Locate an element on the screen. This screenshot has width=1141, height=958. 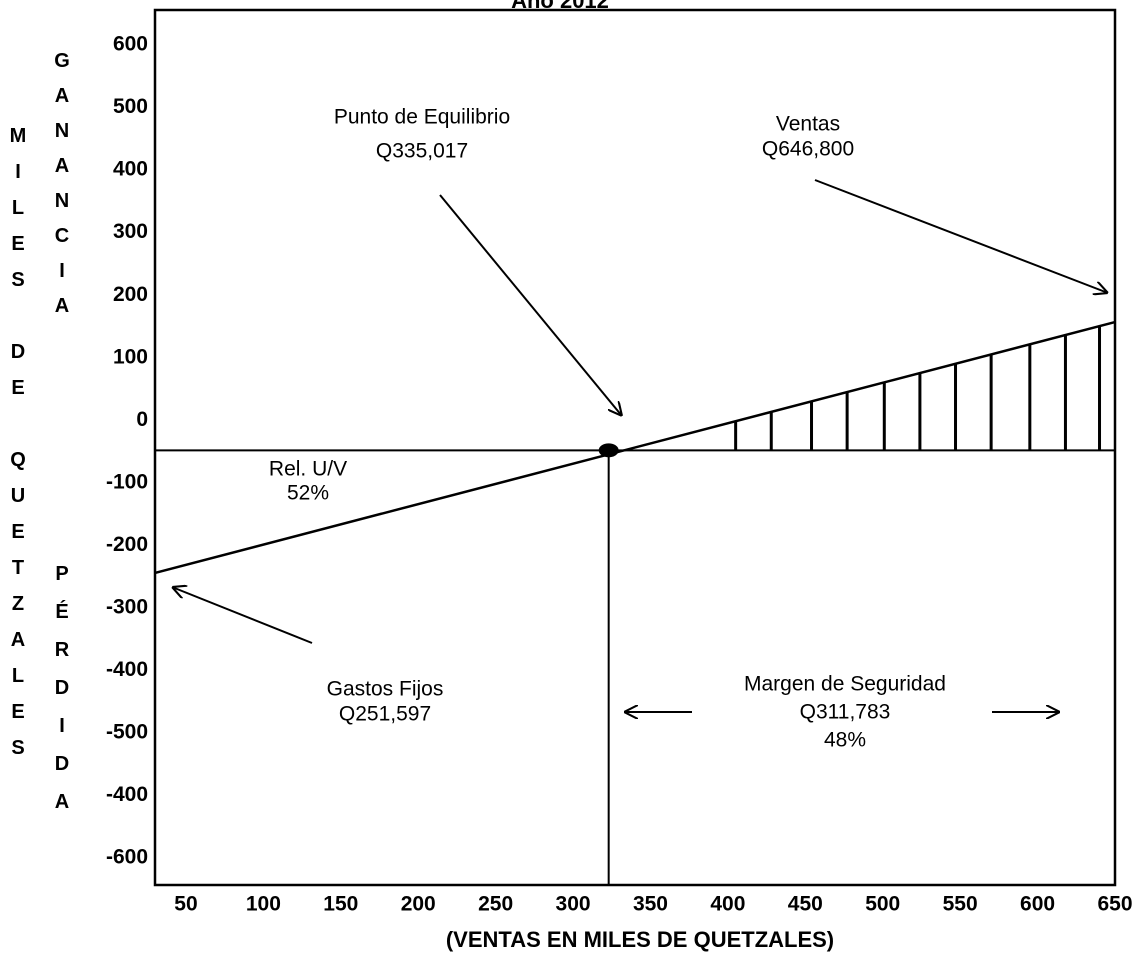
y-tick-label: -600 is located at coordinates (127, 857).